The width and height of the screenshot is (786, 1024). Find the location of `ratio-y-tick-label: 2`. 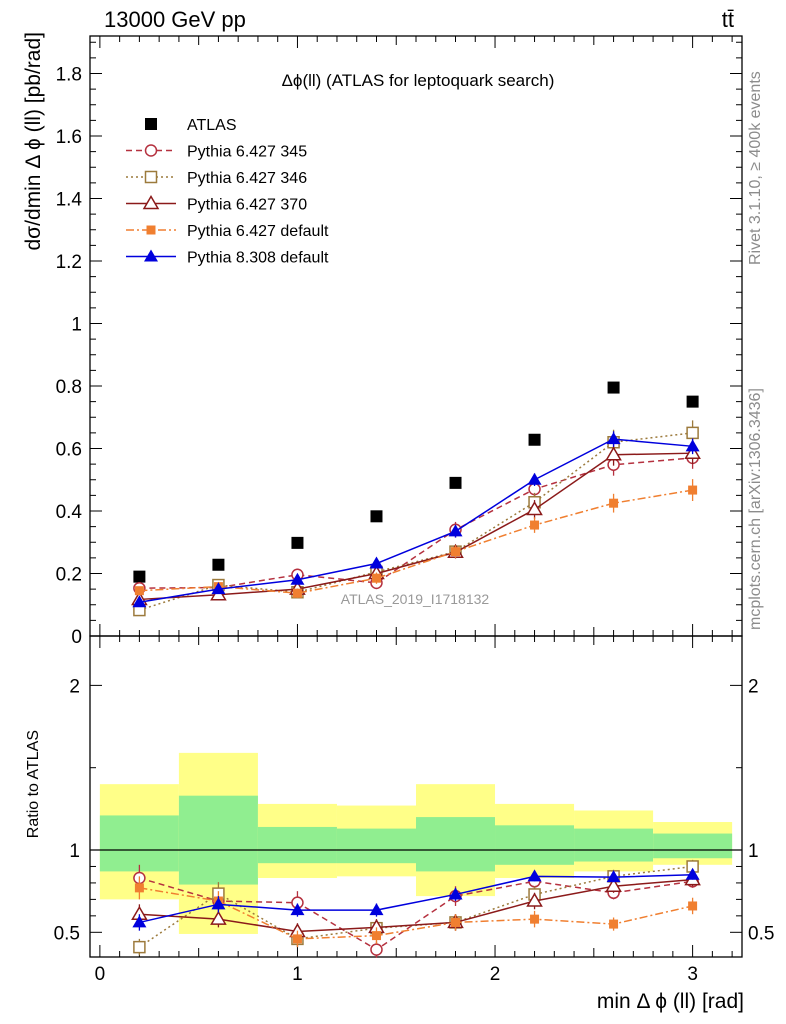

ratio-y-tick-label: 2 is located at coordinates (74, 686).